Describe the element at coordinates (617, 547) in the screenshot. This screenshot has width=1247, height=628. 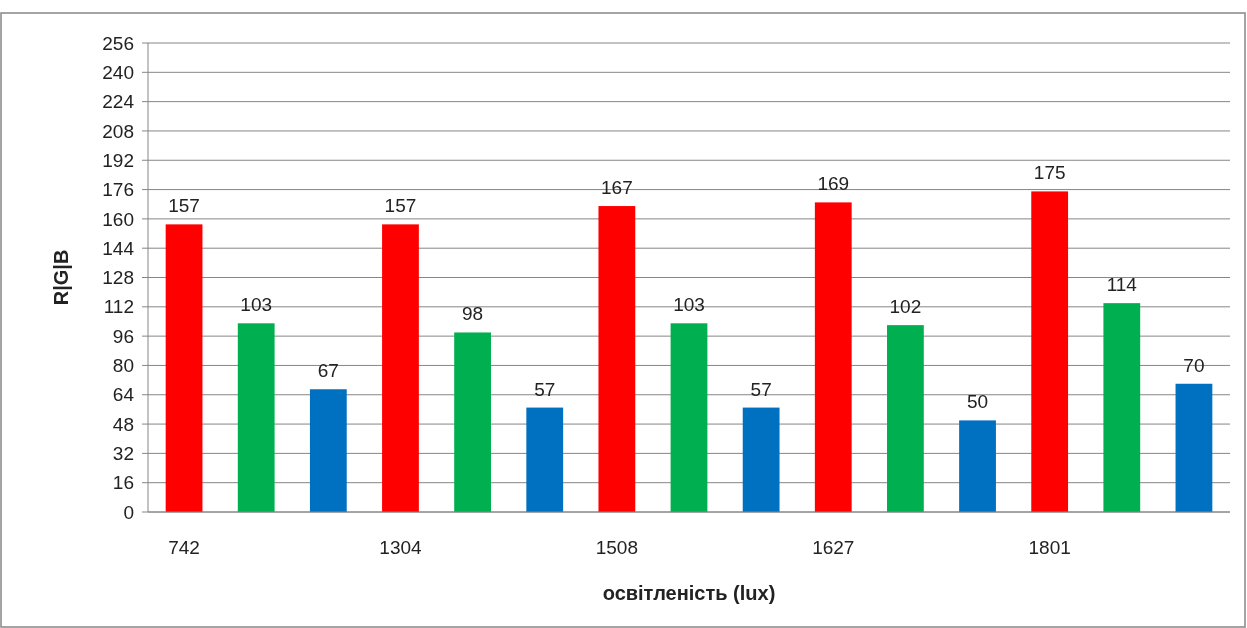
I see `x-tick-label: 1508` at that location.